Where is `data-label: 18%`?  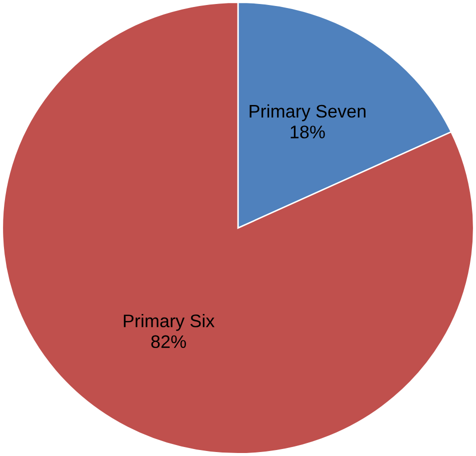
data-label: 18% is located at coordinates (307, 132).